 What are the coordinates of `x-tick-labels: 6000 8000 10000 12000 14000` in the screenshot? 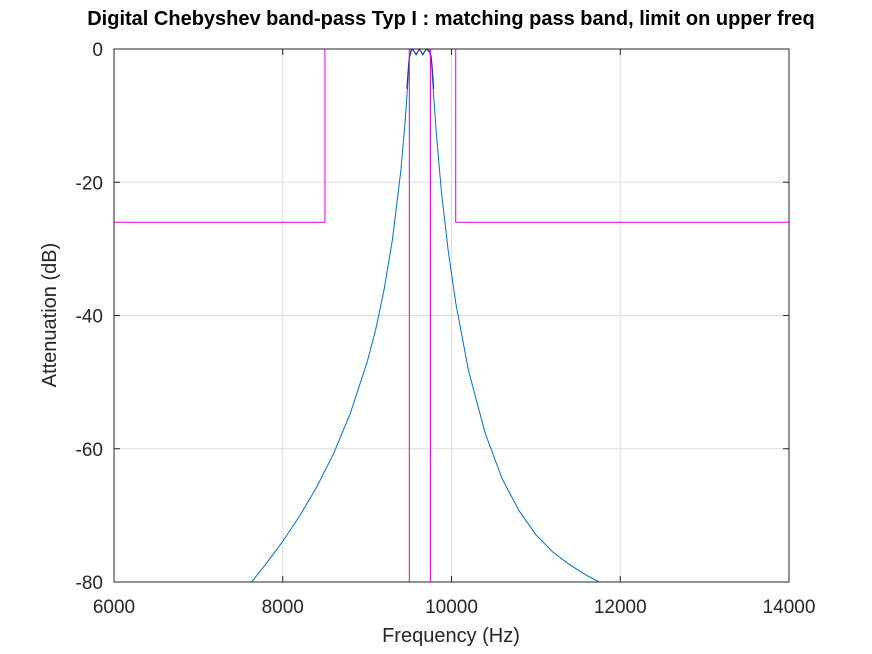 It's located at (454, 607).